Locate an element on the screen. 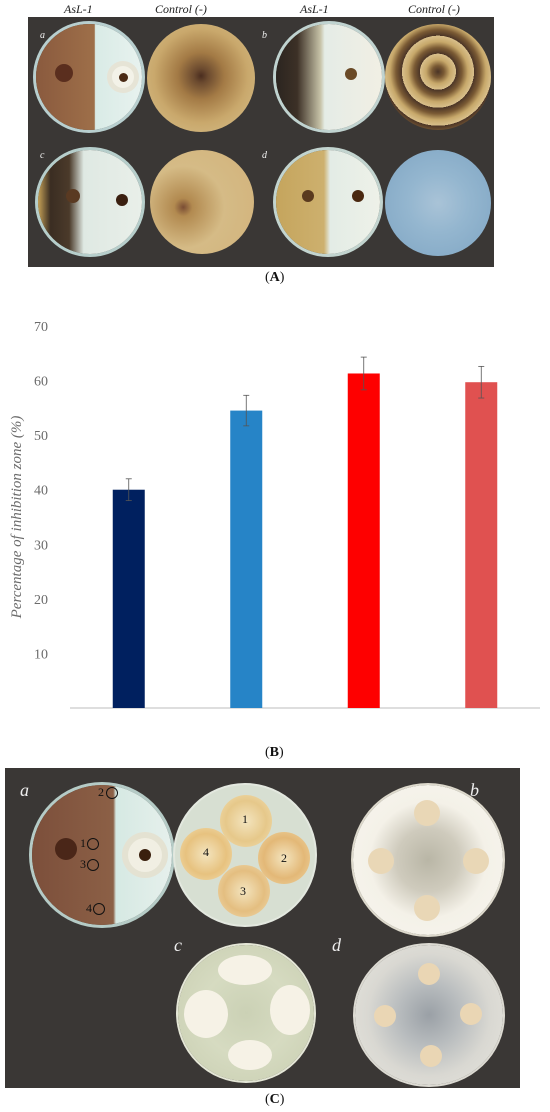 This screenshot has width=550, height=1112. header-asl1-2: AsL-1 is located at coordinates (314, 9).